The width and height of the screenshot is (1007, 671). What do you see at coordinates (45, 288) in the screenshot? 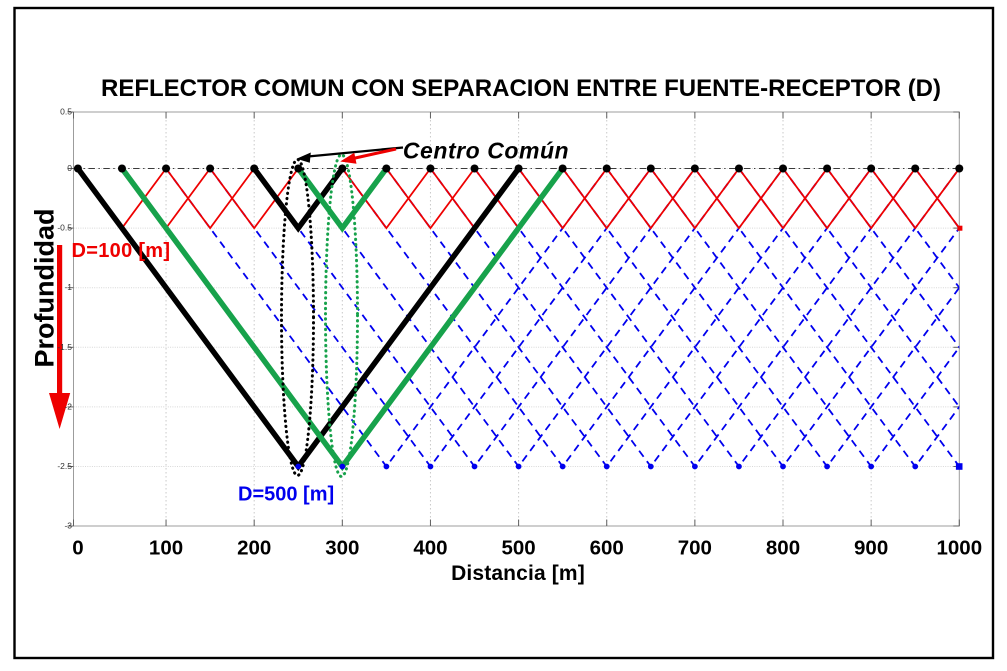
I see `svg-text: Profundidad` at bounding box center [45, 288].